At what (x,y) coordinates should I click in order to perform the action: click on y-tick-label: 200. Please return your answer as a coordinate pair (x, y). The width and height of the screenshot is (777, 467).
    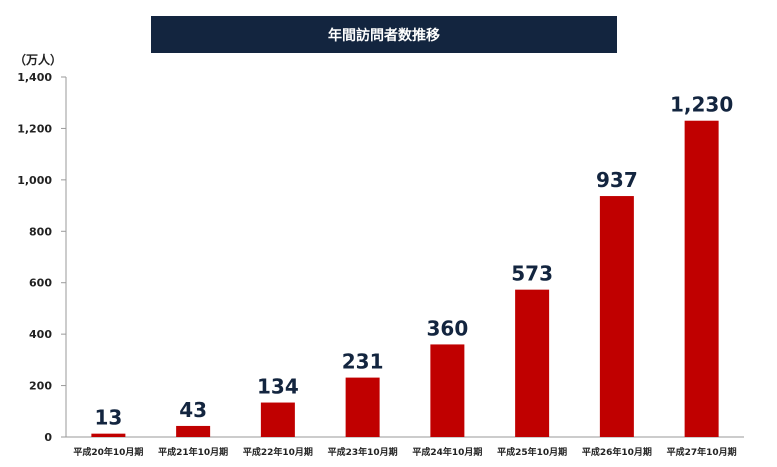
    Looking at the image, I should click on (40, 386).